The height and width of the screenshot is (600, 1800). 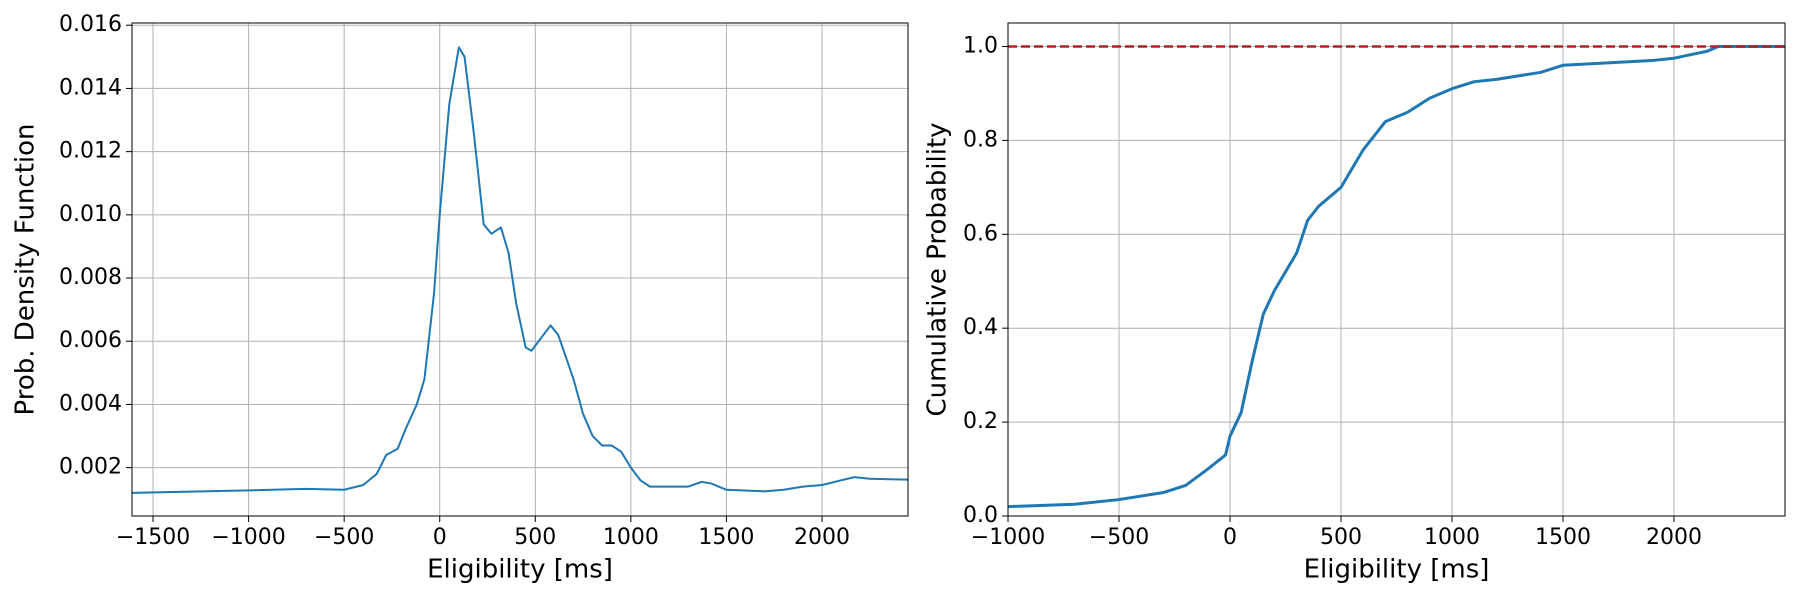 What do you see at coordinates (90, 340) in the screenshot?
I see `y-tick-label: 0.006` at bounding box center [90, 340].